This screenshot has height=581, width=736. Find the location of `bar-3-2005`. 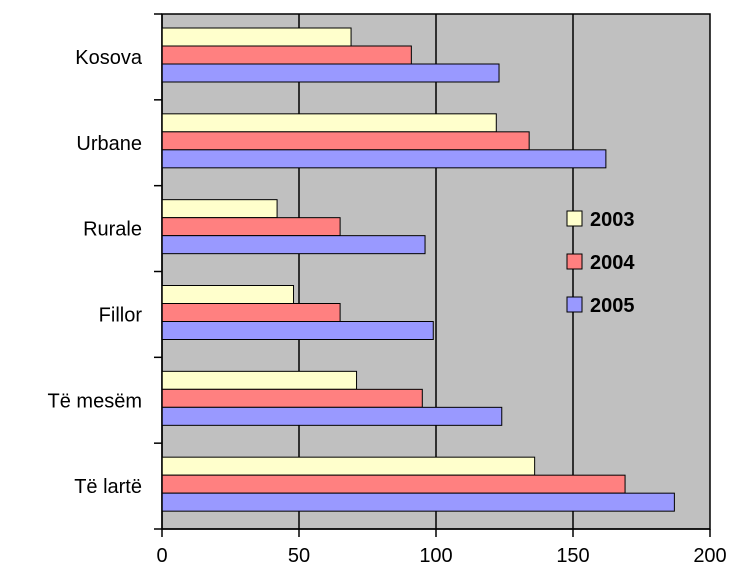

bar-3-2005 is located at coordinates (293, 245).